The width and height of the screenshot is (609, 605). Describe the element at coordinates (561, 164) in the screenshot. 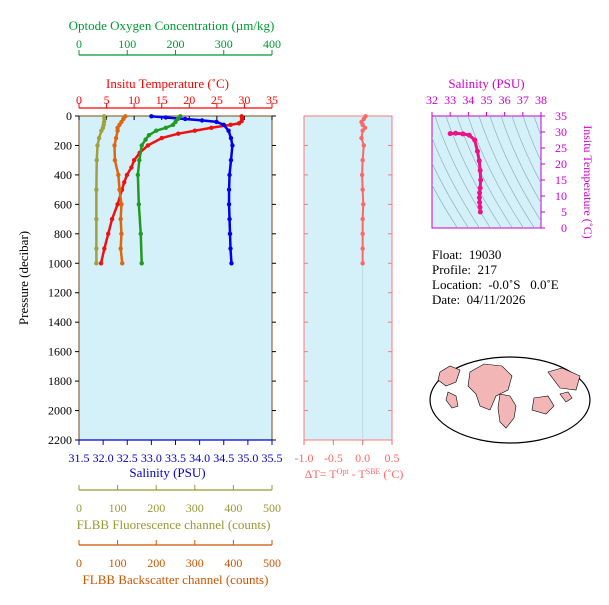

I see `ts-y-tick-label: 20` at that location.